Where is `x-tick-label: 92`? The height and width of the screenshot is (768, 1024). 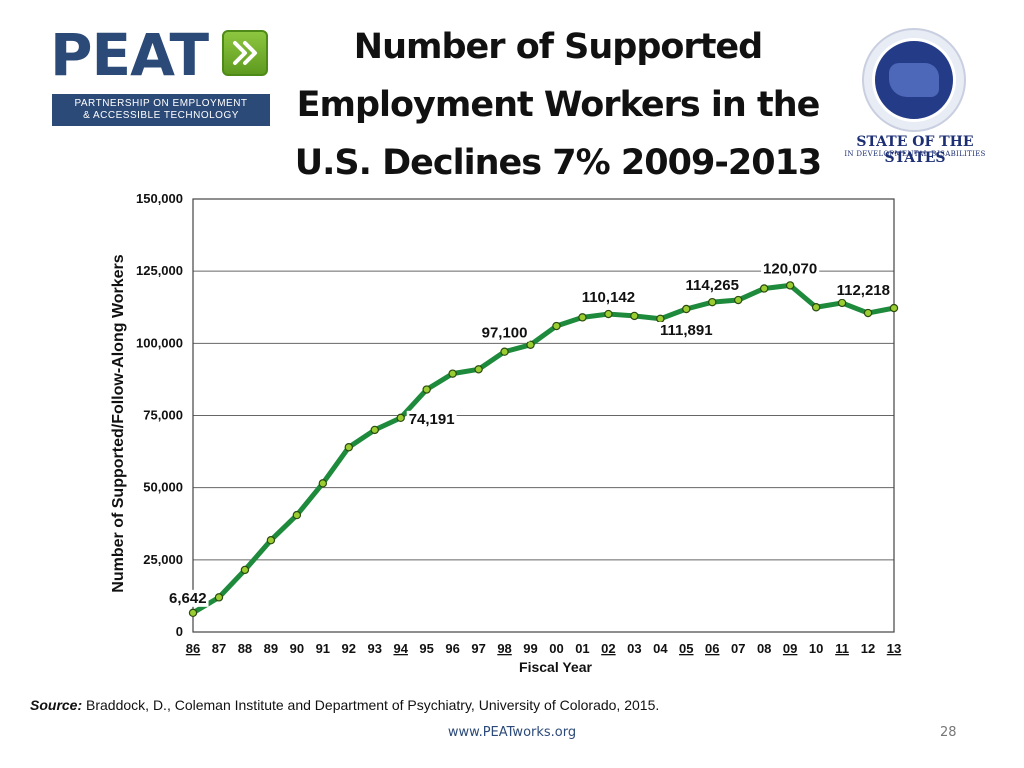 x-tick-label: 92 is located at coordinates (349, 648).